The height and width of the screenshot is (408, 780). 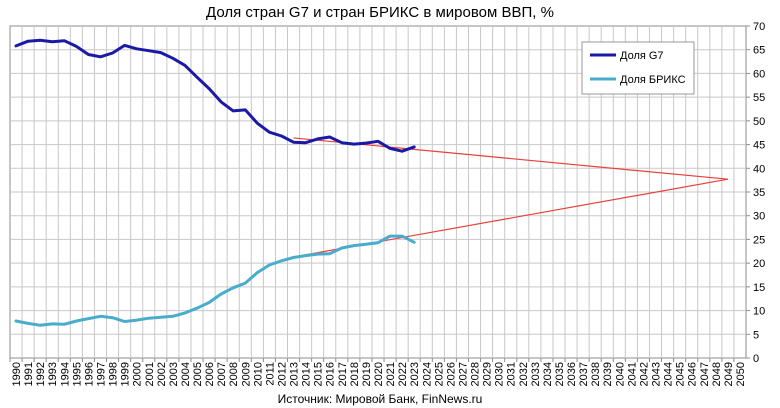 I want to click on x-tick-label: 1995, so click(x=77, y=374).